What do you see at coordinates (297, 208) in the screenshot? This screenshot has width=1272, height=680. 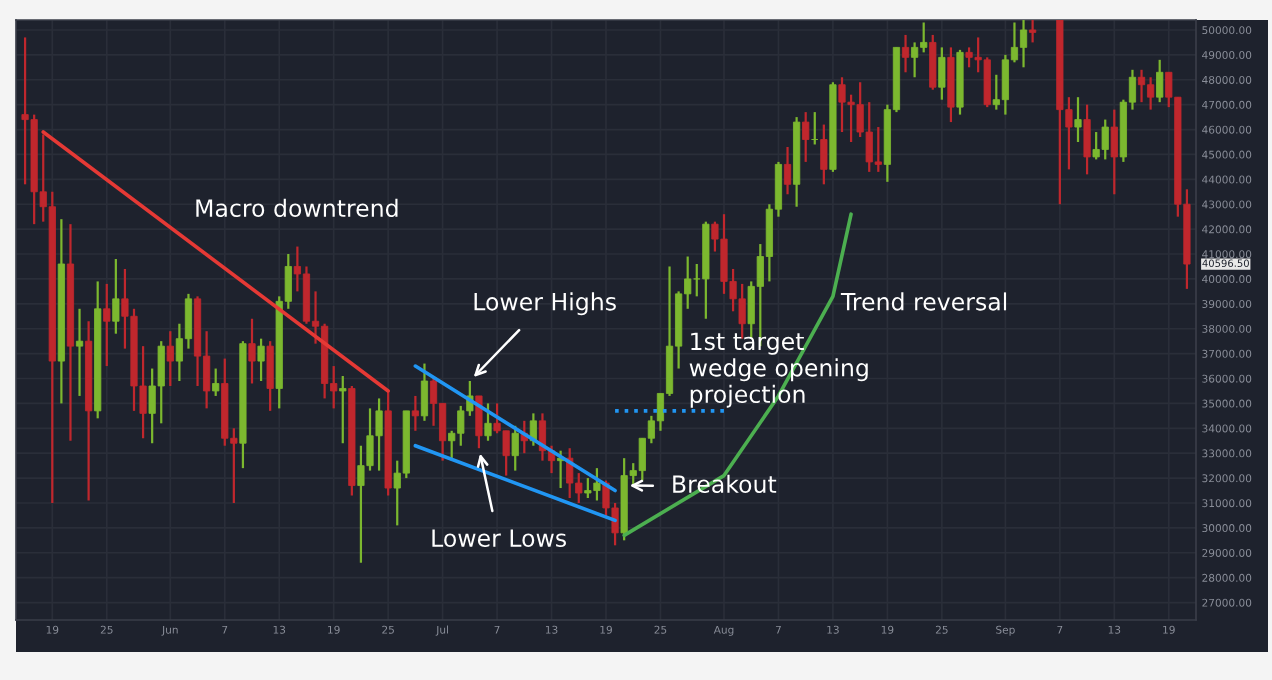 I see `annotation: Macro downtrend` at bounding box center [297, 208].